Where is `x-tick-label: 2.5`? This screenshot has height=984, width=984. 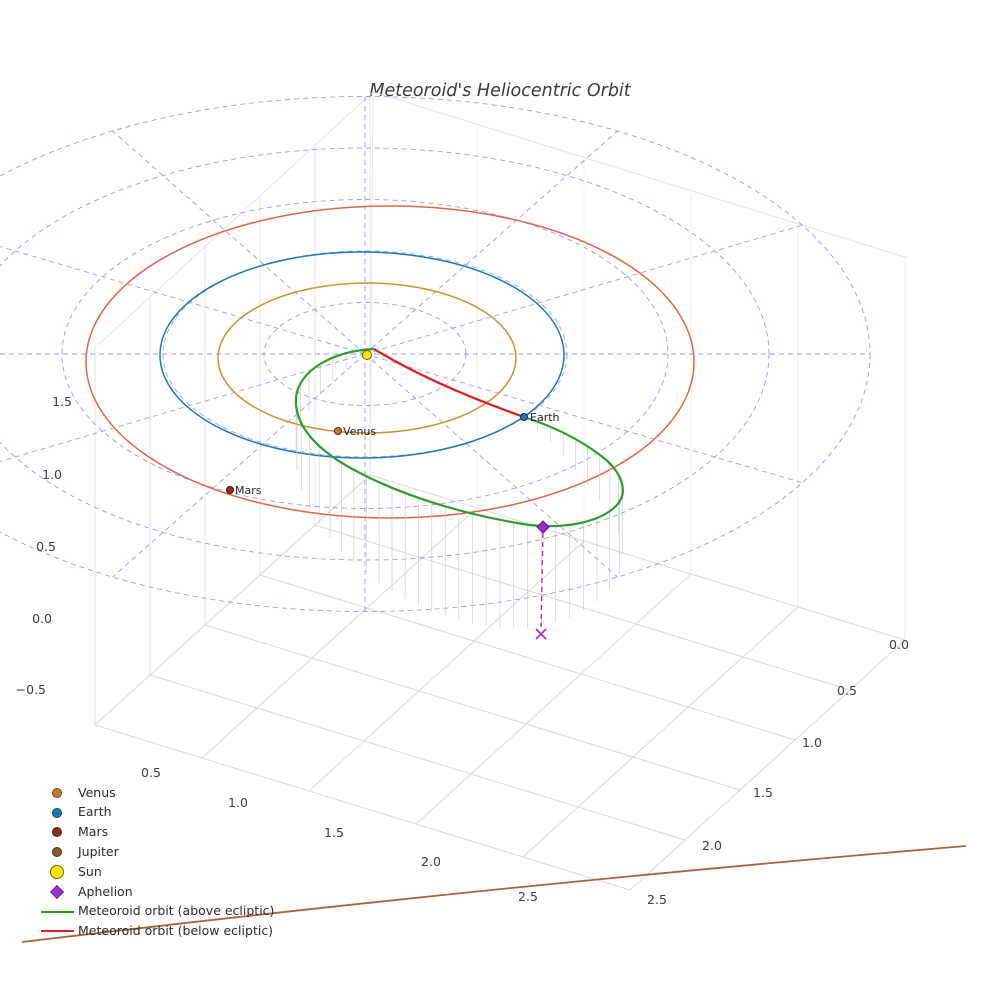
x-tick-label: 2.5 is located at coordinates (528, 896).